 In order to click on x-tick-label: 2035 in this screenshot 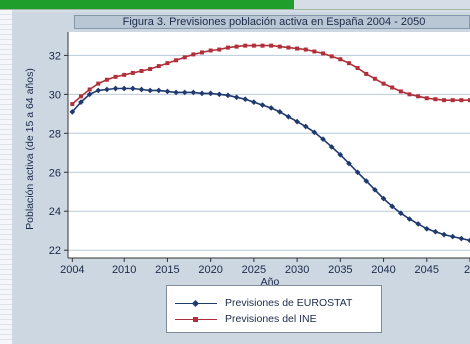, I will do `click(340, 270)`.